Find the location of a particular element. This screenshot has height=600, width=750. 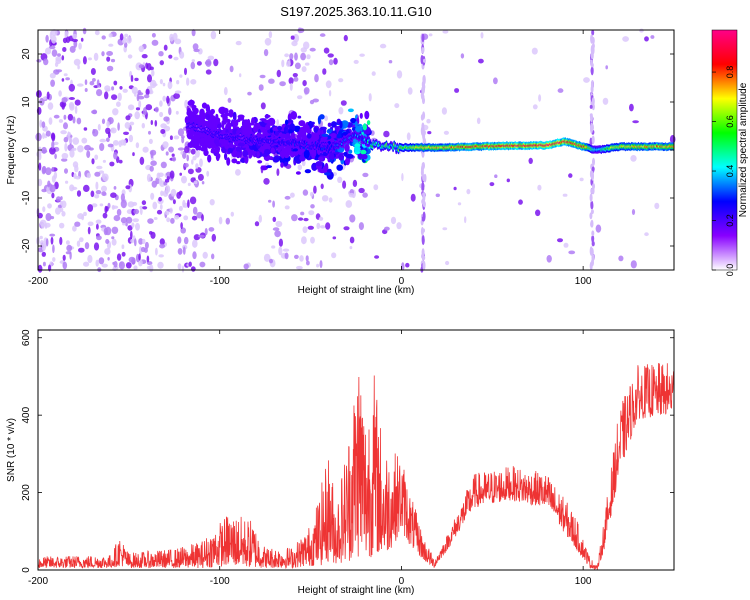

colorbar-tick-label: 0.6 is located at coordinates (730, 121).